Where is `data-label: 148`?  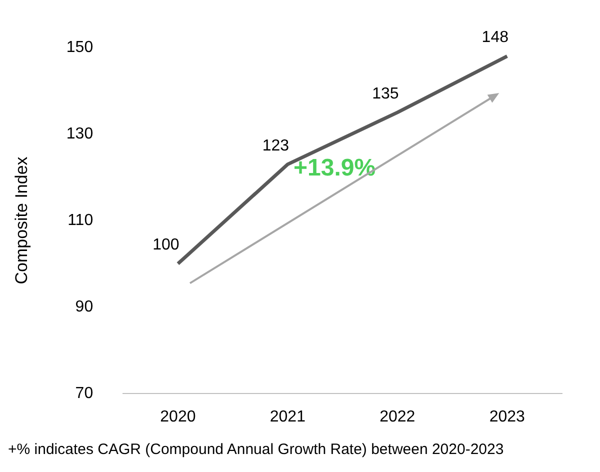 data-label: 148 is located at coordinates (495, 37).